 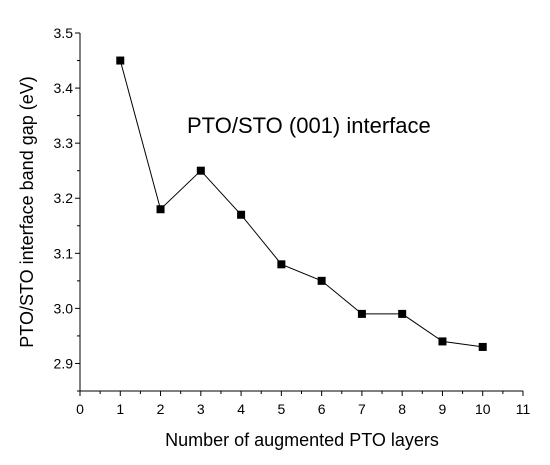 What do you see at coordinates (362, 409) in the screenshot?
I see `x-tick-label: 7` at bounding box center [362, 409].